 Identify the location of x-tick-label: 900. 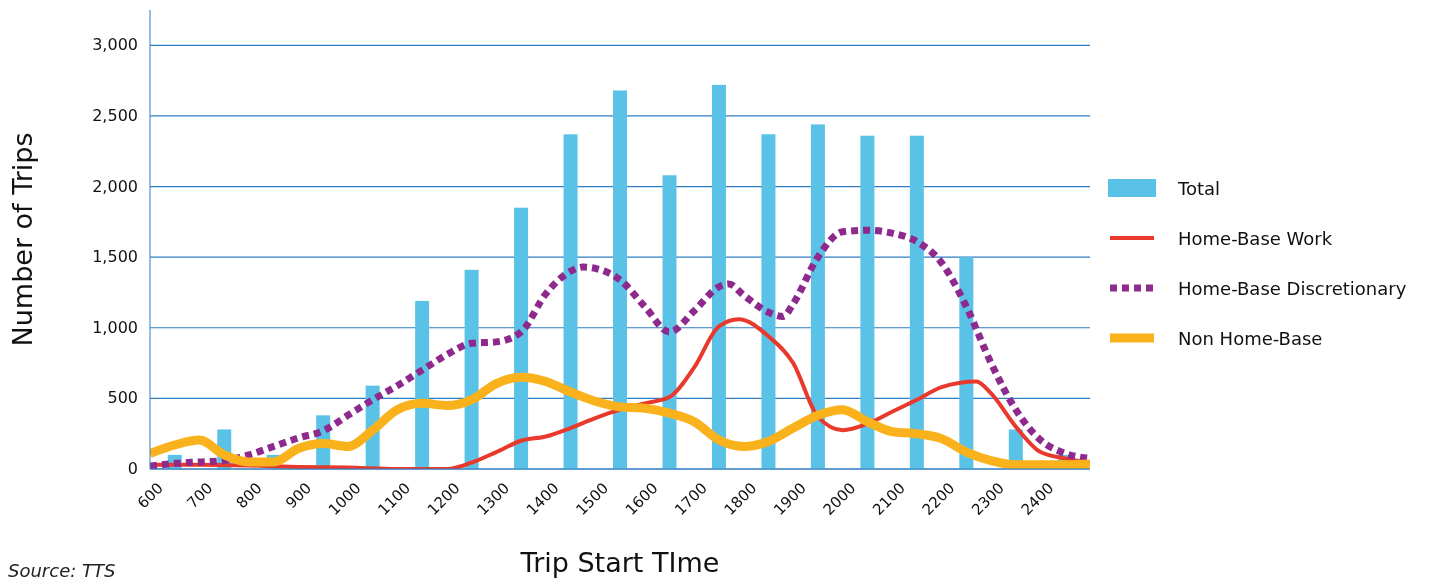
(299, 495).